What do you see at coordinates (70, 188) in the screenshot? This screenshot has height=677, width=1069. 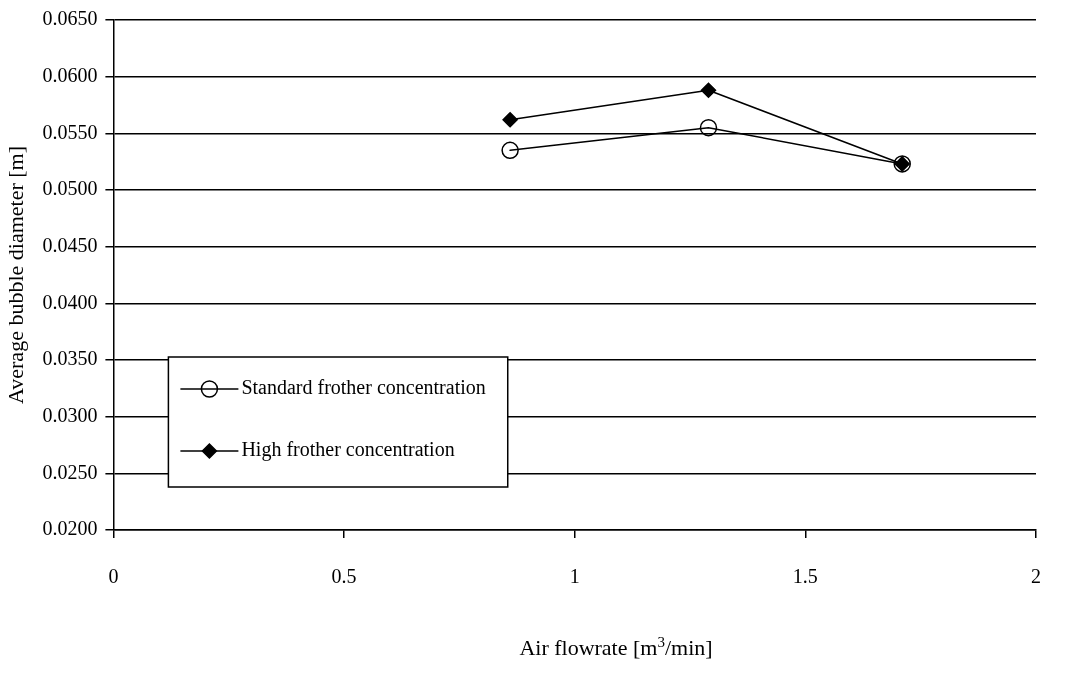 I see `y-tick-label: 0.0500` at bounding box center [70, 188].